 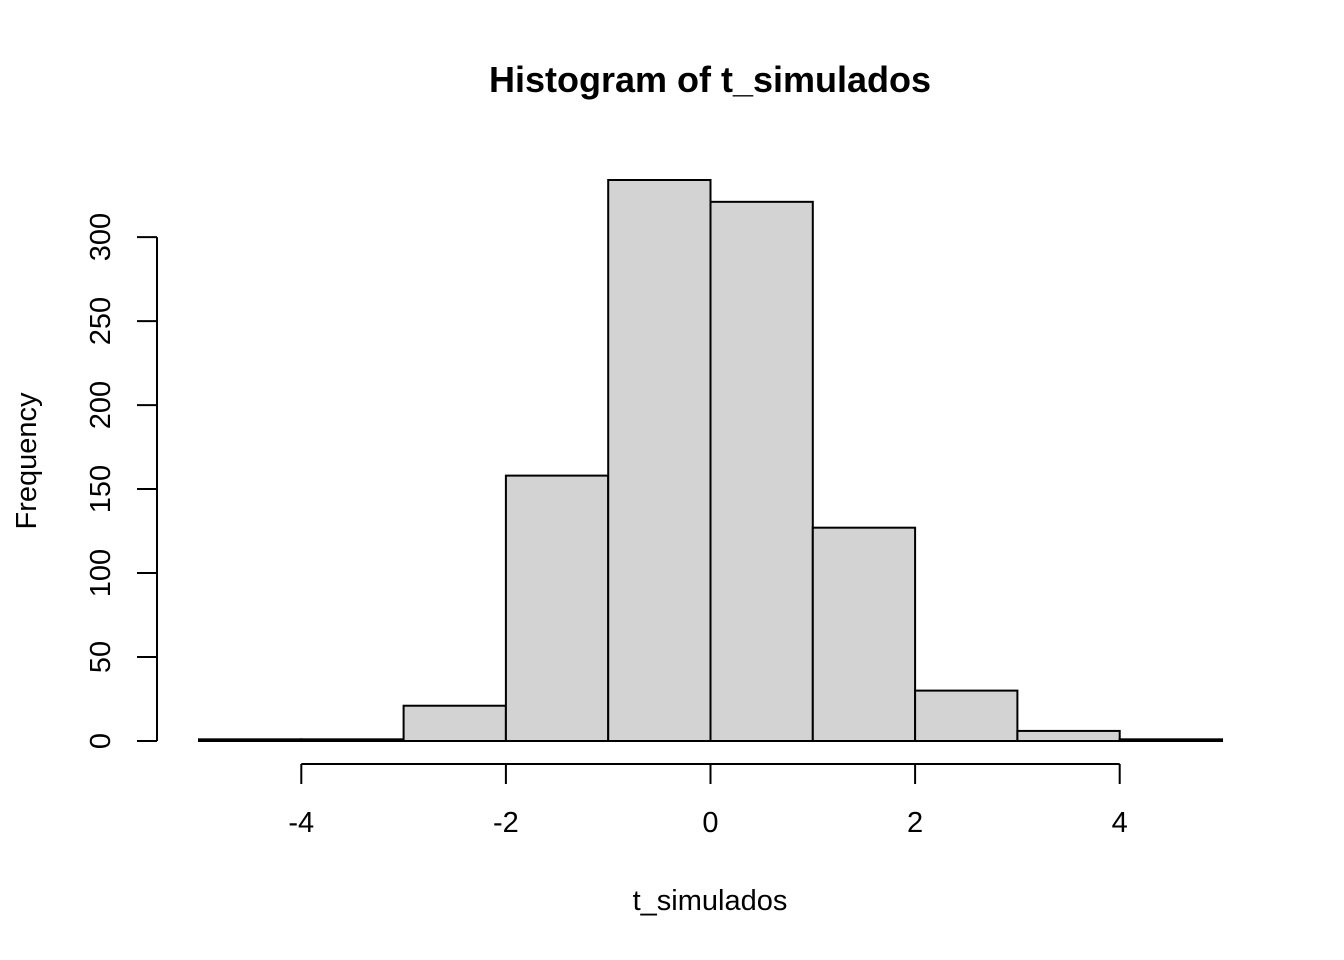 What do you see at coordinates (101, 657) in the screenshot?
I see `y-tick-label: 50` at bounding box center [101, 657].